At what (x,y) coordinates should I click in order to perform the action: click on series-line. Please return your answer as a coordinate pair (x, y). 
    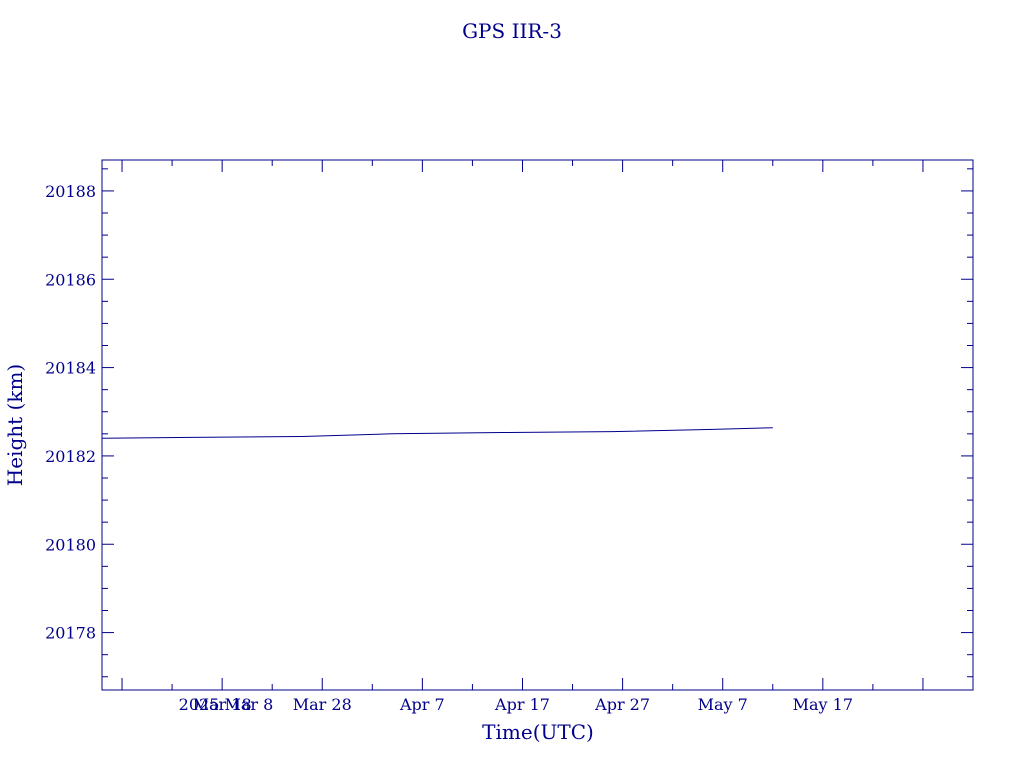
    Looking at the image, I should click on (437, 433).